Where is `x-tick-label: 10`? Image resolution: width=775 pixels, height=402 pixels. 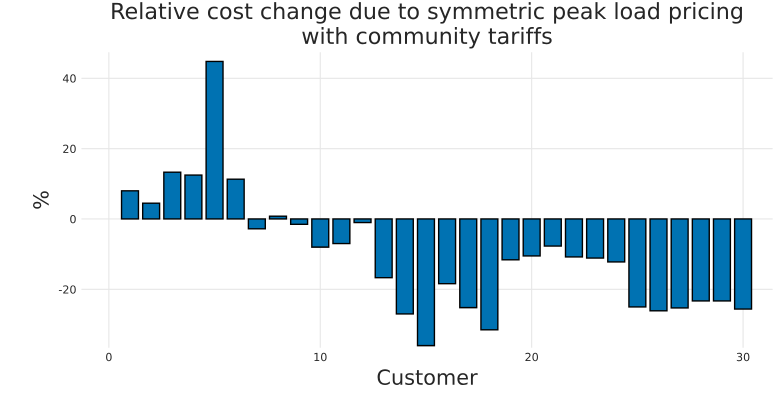
x-tick-label: 10 is located at coordinates (320, 357).